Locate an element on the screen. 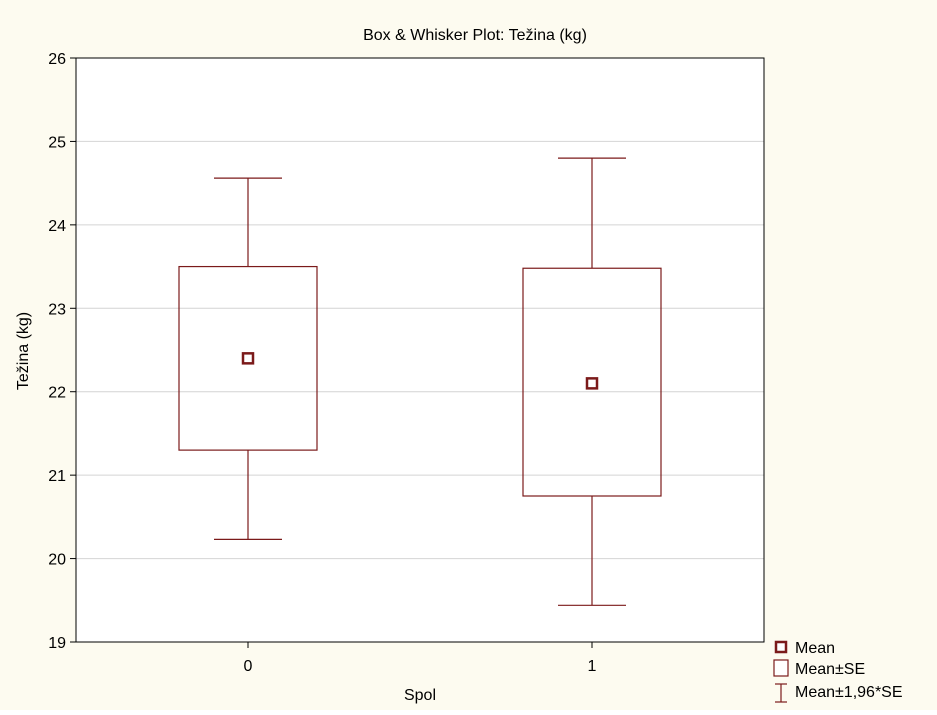 The image size is (937, 715). x-tick-label: 0 is located at coordinates (248, 666).